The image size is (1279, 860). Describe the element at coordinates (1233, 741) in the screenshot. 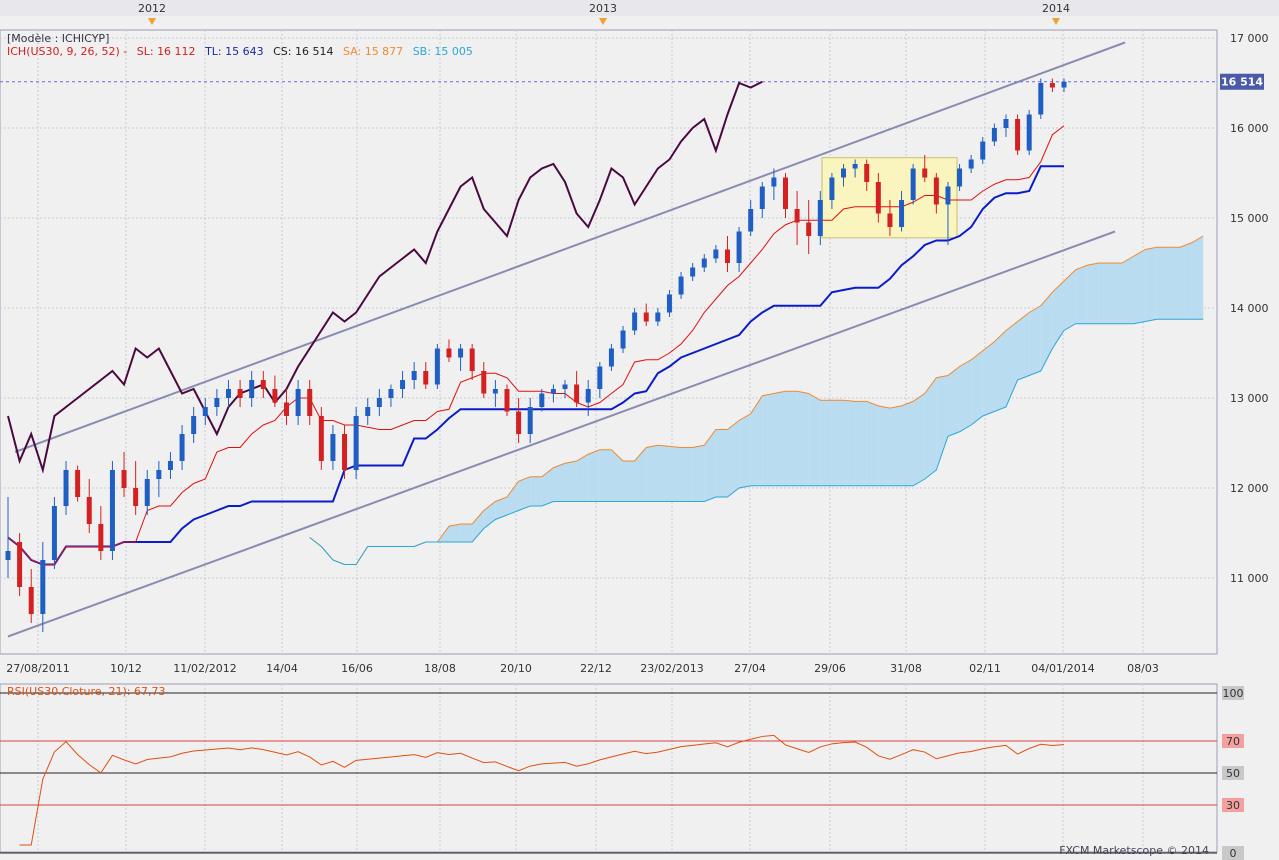

I see `rsi-tick-label: 70` at that location.